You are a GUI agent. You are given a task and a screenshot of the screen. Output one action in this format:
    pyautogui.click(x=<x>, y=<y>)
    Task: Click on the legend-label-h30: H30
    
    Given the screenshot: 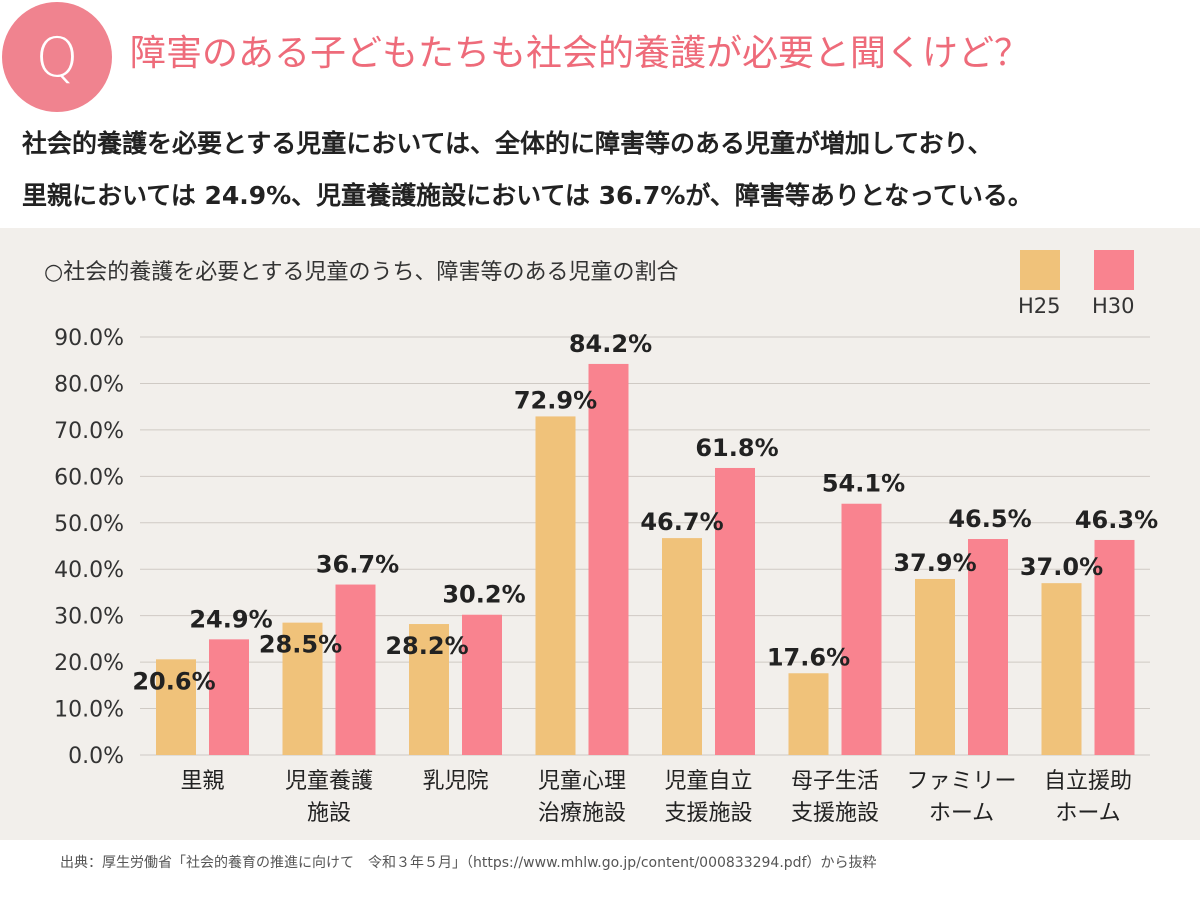 What is the action you would take?
    pyautogui.click(x=1113, y=306)
    